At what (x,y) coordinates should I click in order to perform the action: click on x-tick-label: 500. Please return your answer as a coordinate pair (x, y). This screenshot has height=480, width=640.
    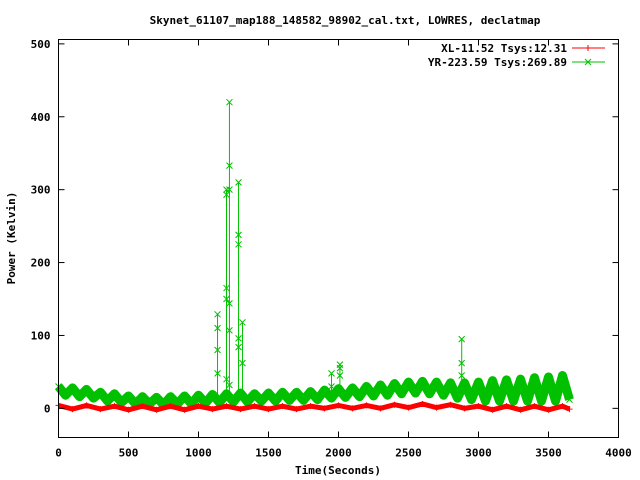
    Looking at the image, I should click on (129, 453).